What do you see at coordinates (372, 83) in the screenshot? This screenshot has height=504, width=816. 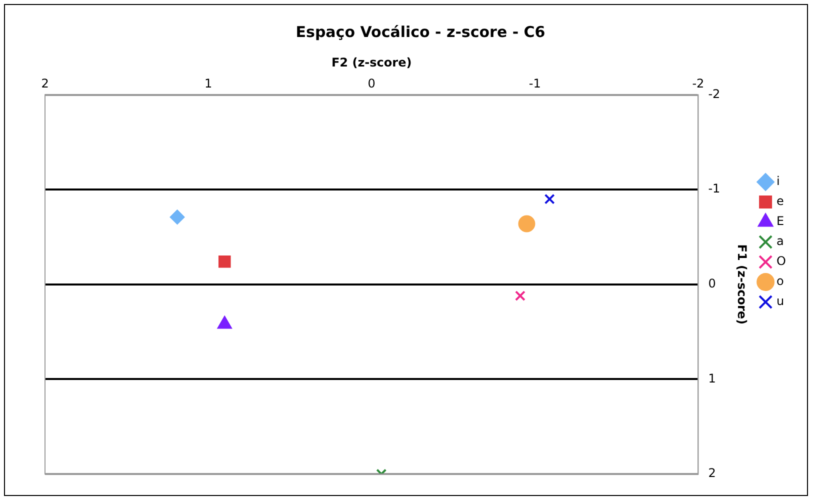 I see `x-tick-label: 0` at bounding box center [372, 83].